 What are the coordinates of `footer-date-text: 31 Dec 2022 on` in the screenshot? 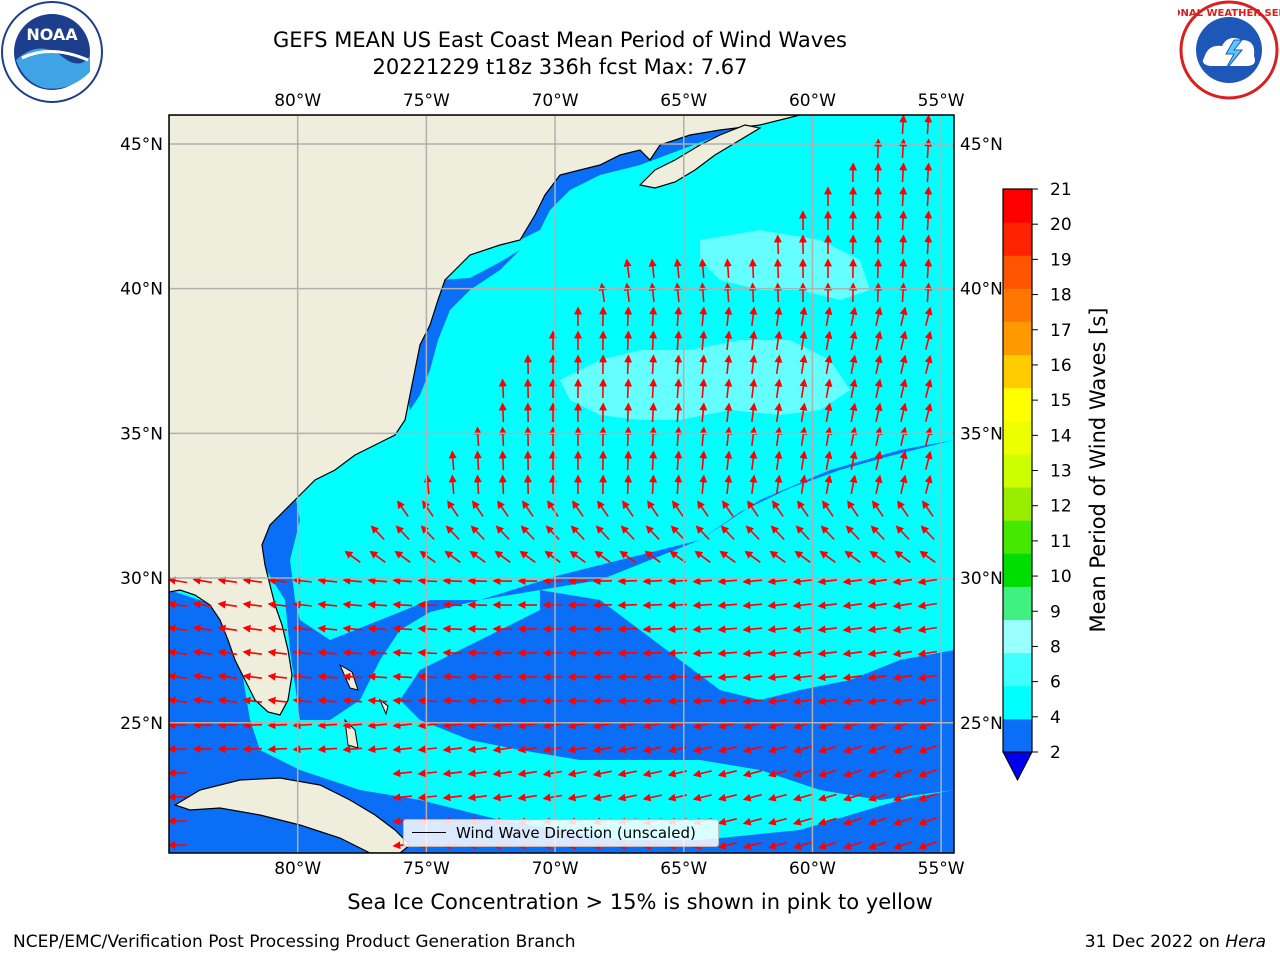 It's located at (1152, 942).